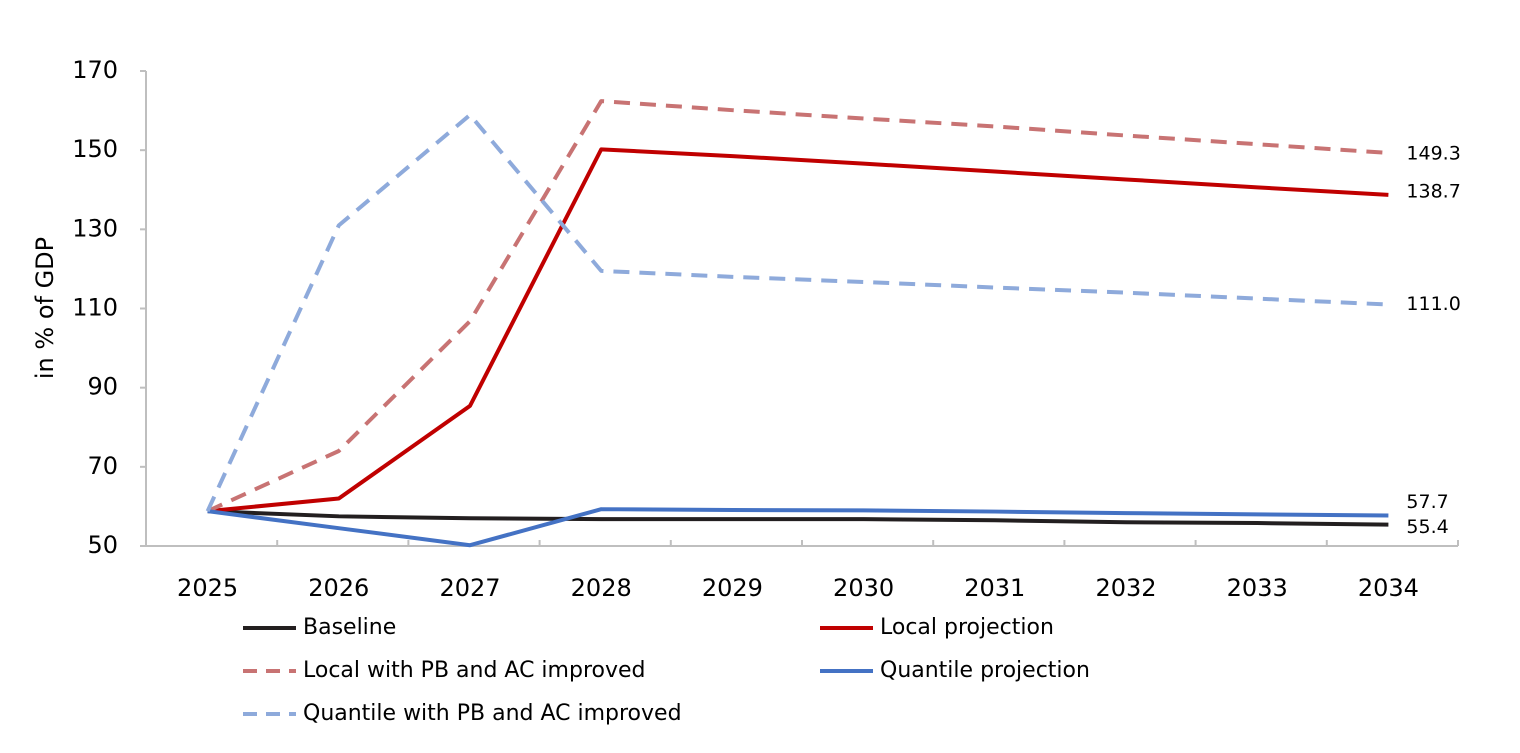 The height and width of the screenshot is (753, 1520). I want to click on x-tick-label: 2029, so click(732, 588).